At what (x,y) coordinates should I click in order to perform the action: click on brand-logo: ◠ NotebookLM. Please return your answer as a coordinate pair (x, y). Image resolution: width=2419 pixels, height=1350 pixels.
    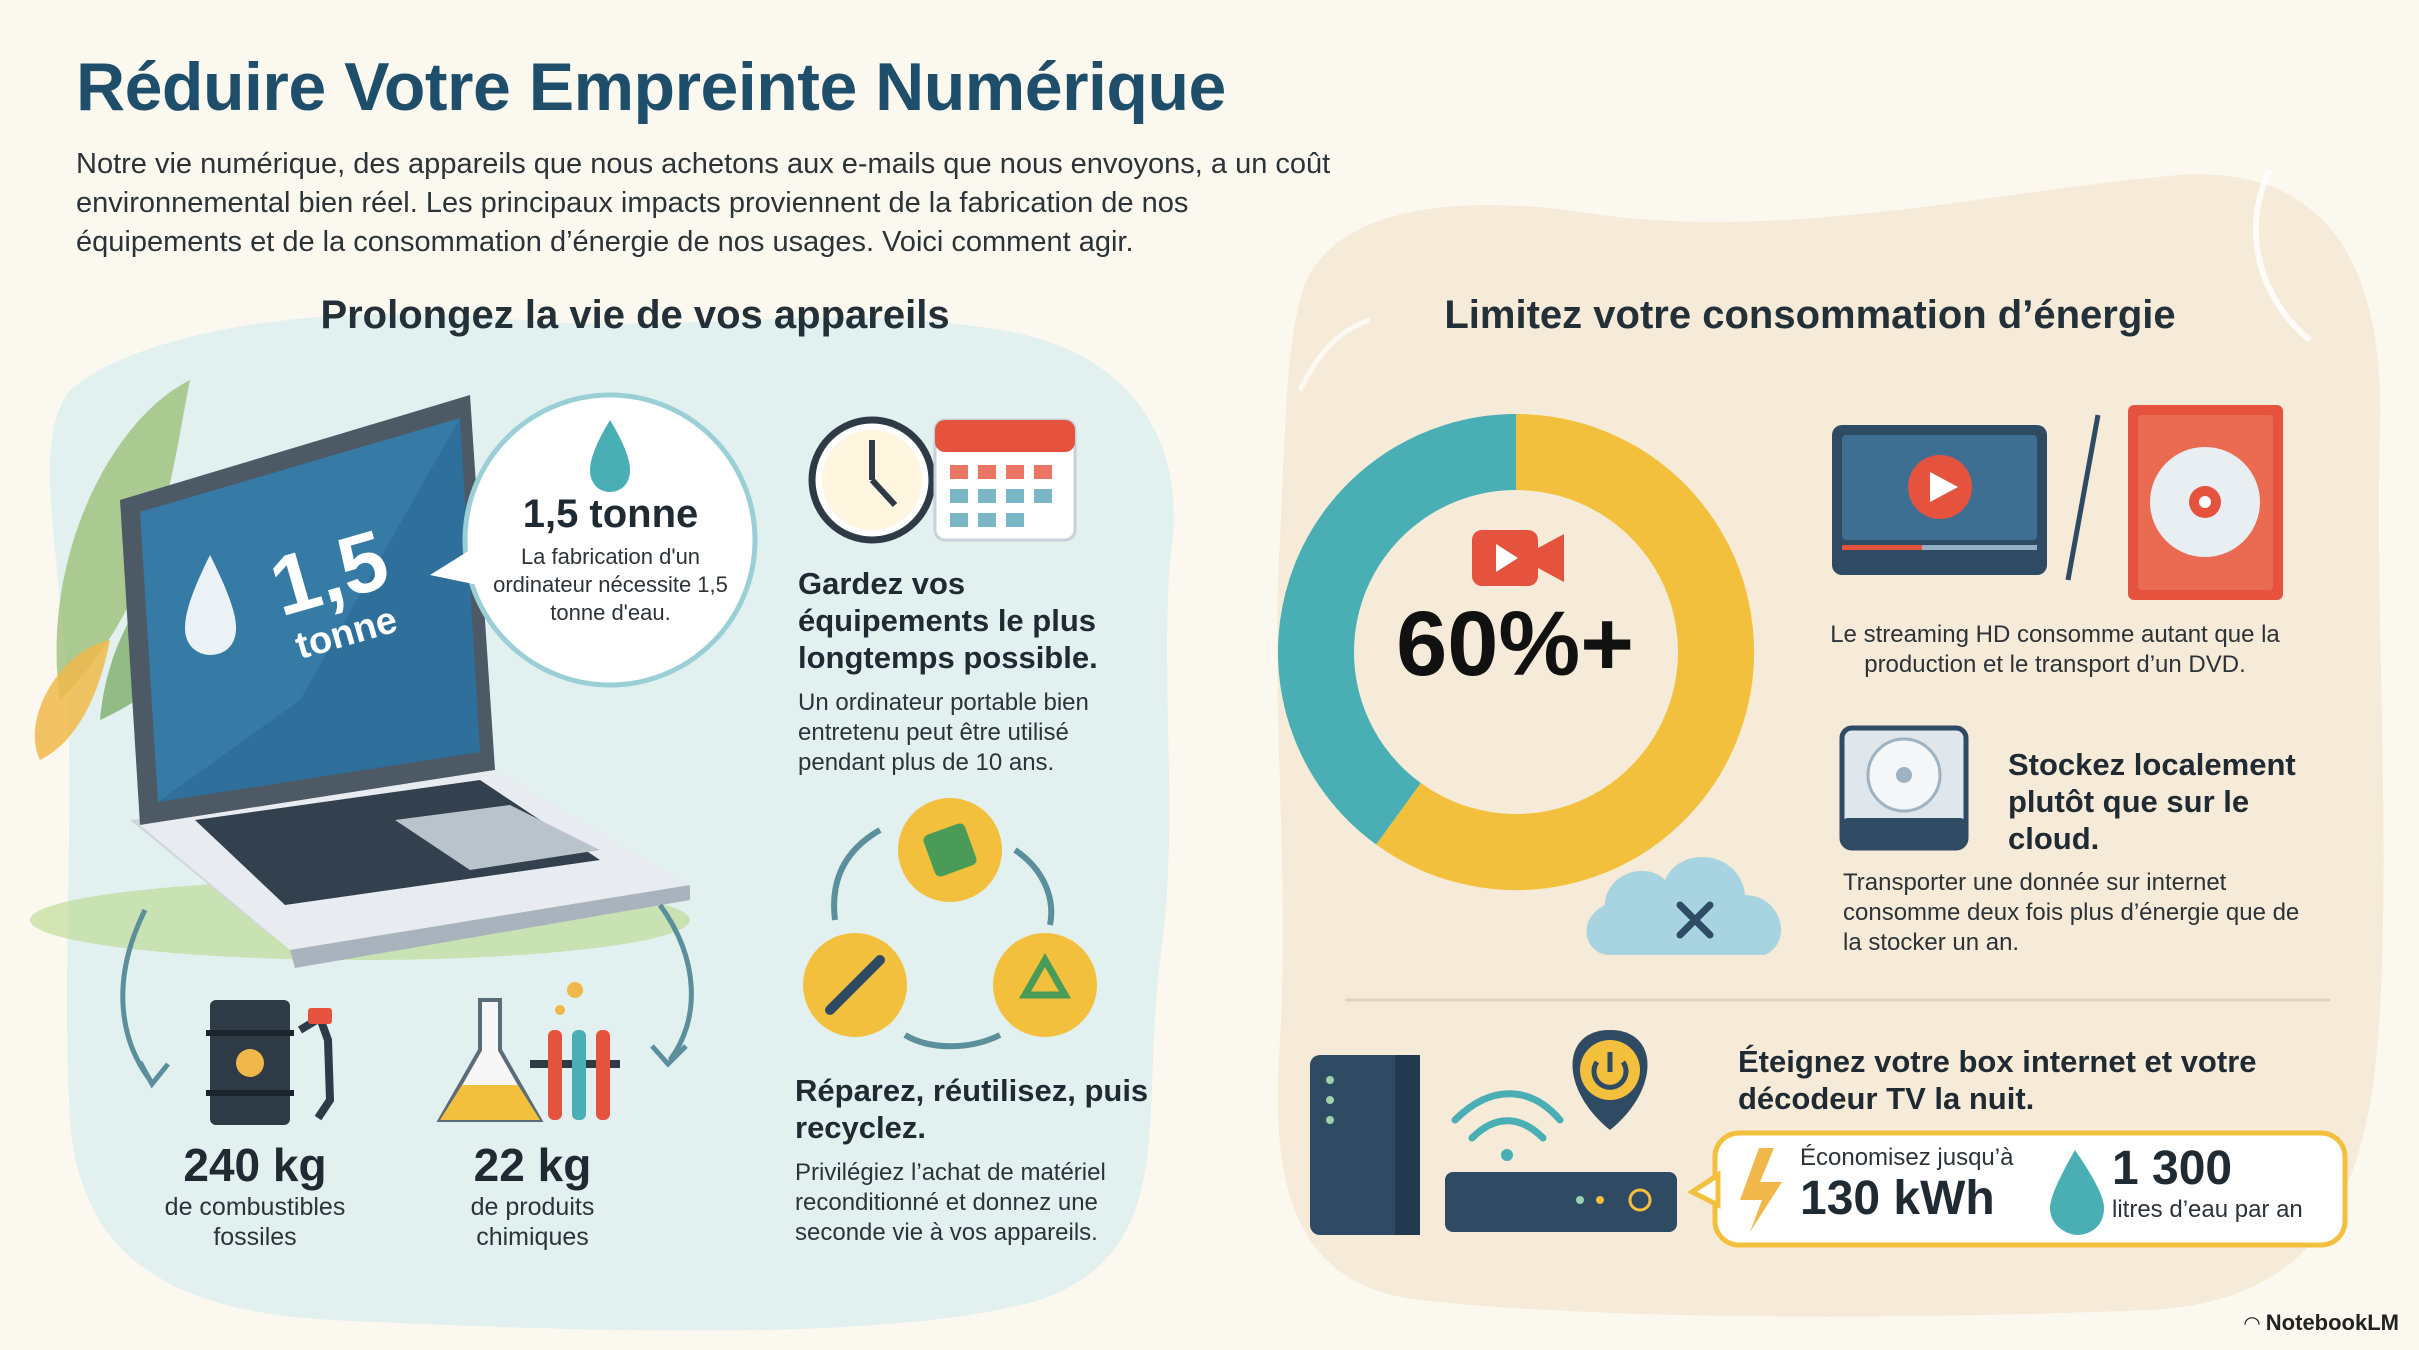
    Looking at the image, I should click on (2321, 1323).